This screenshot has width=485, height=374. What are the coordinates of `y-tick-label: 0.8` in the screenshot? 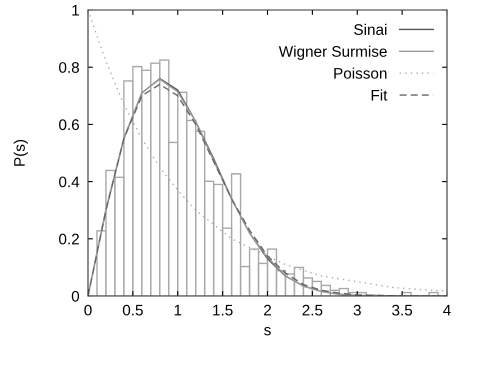 It's located at (69, 67).